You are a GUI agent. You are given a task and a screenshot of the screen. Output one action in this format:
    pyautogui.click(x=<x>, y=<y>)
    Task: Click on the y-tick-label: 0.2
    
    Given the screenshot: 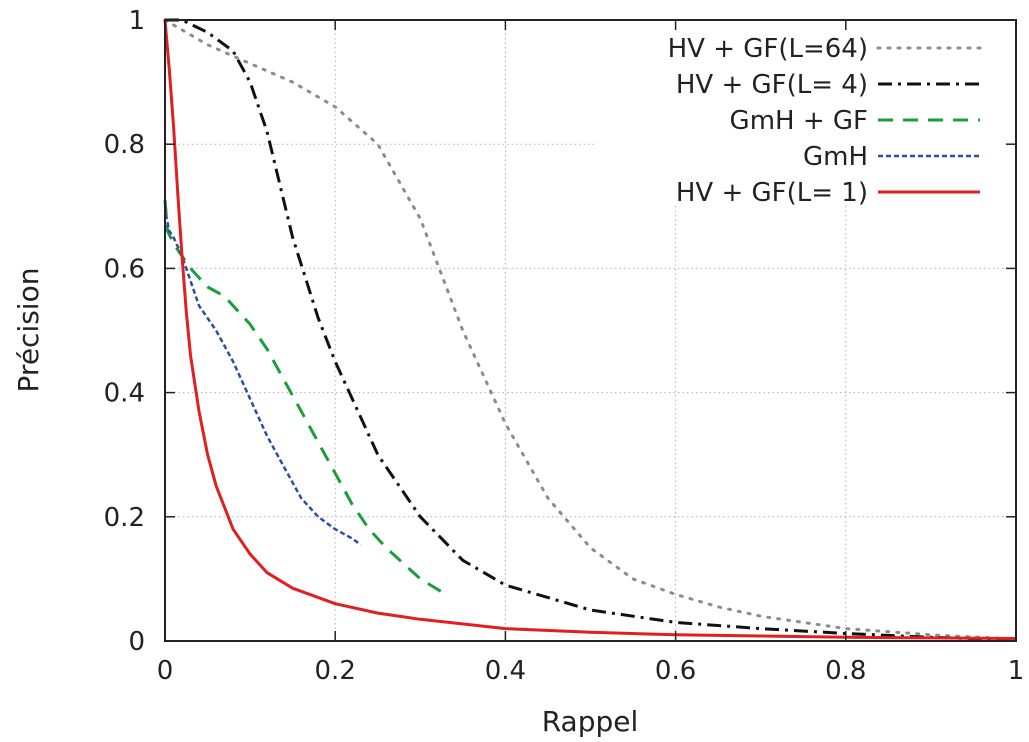 What is the action you would take?
    pyautogui.click(x=124, y=518)
    